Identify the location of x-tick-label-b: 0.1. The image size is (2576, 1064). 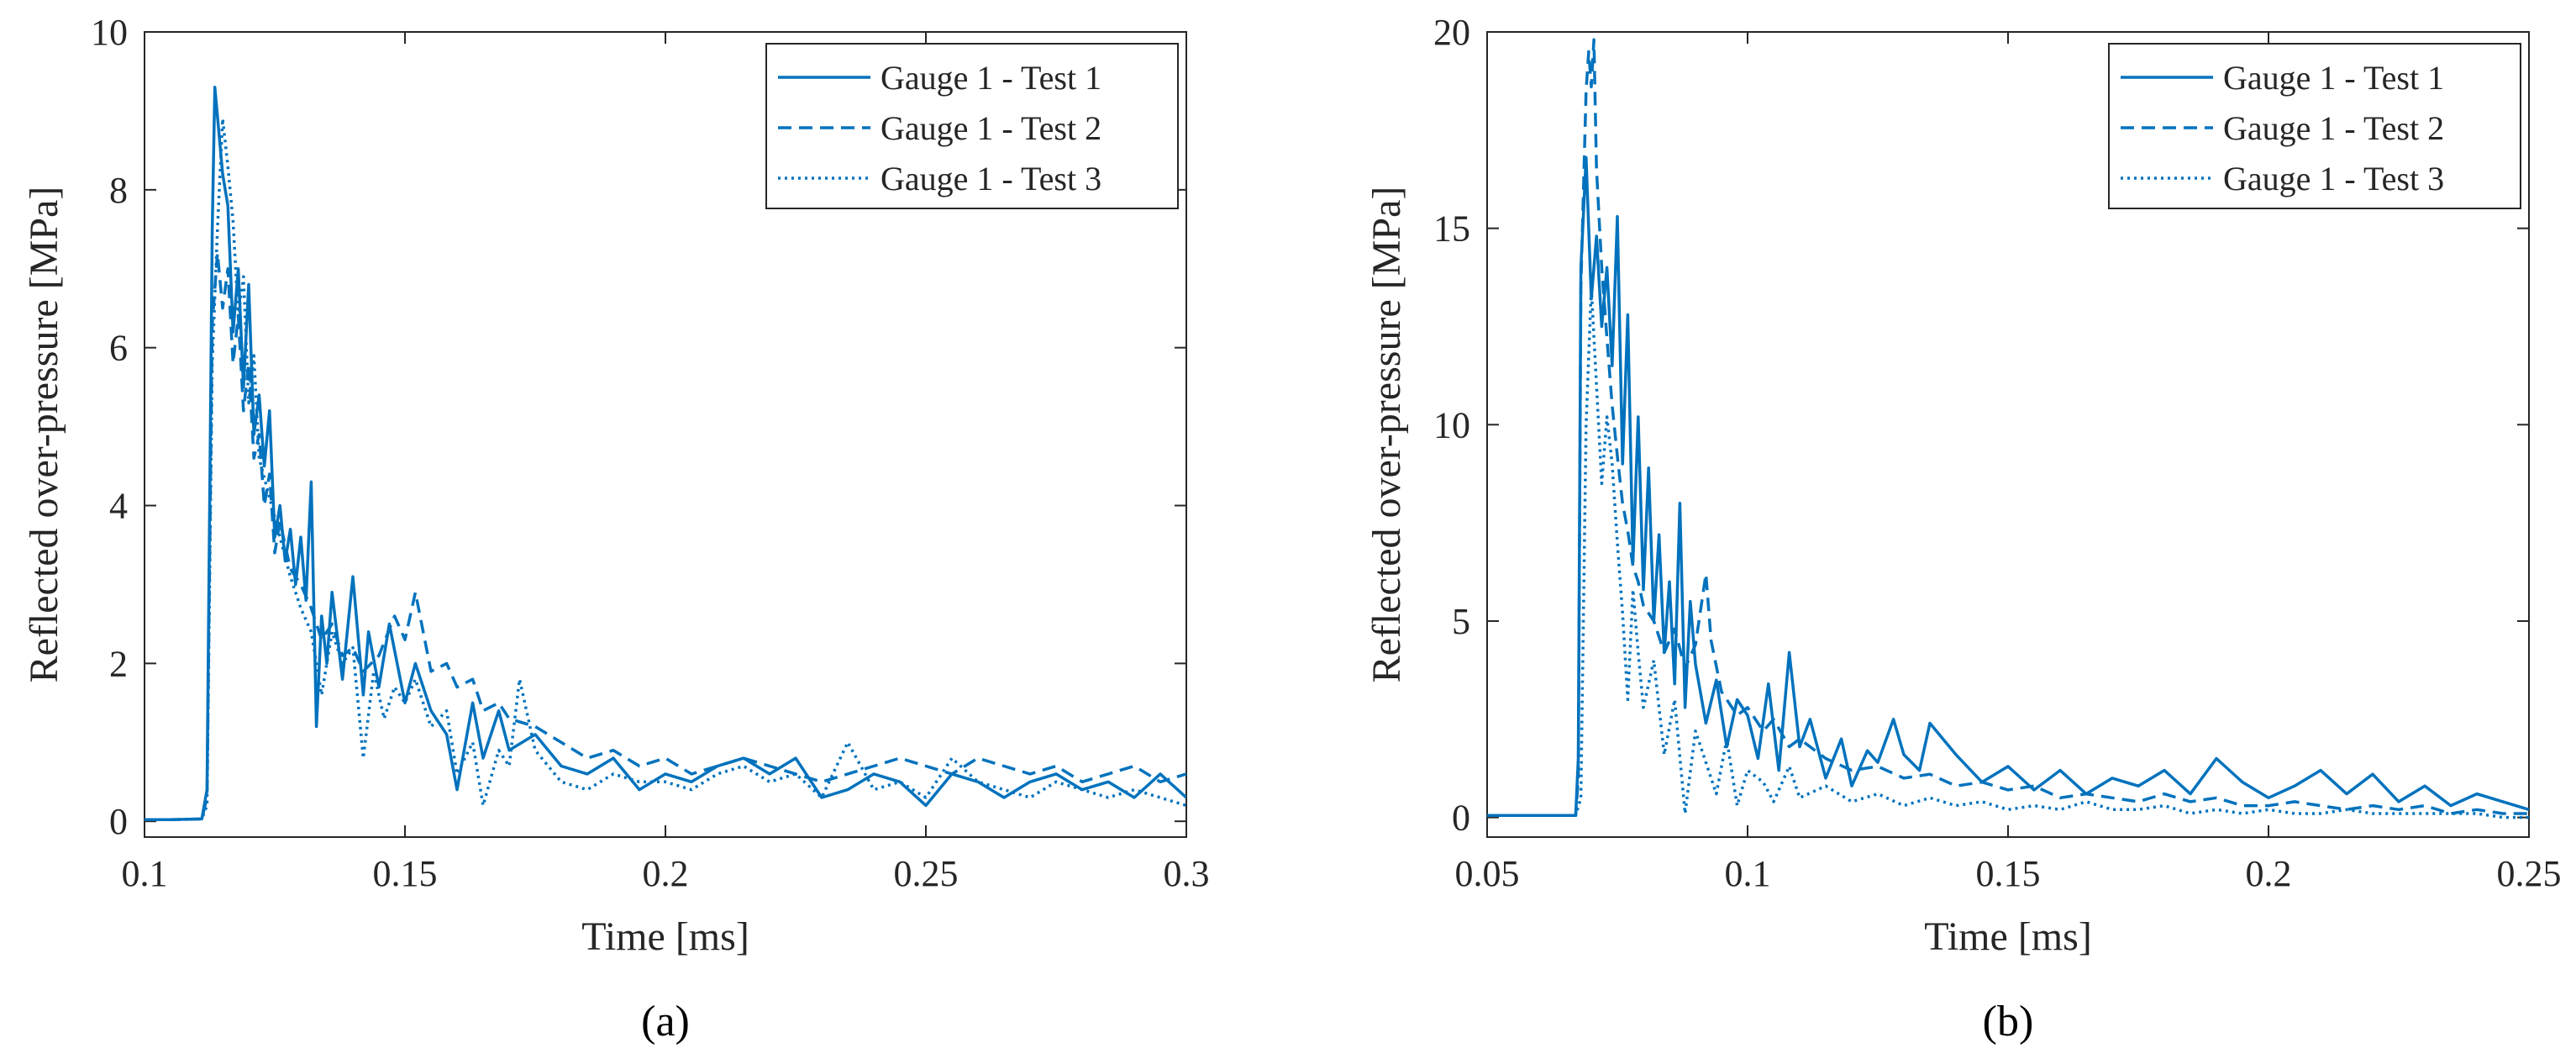
(1748, 873).